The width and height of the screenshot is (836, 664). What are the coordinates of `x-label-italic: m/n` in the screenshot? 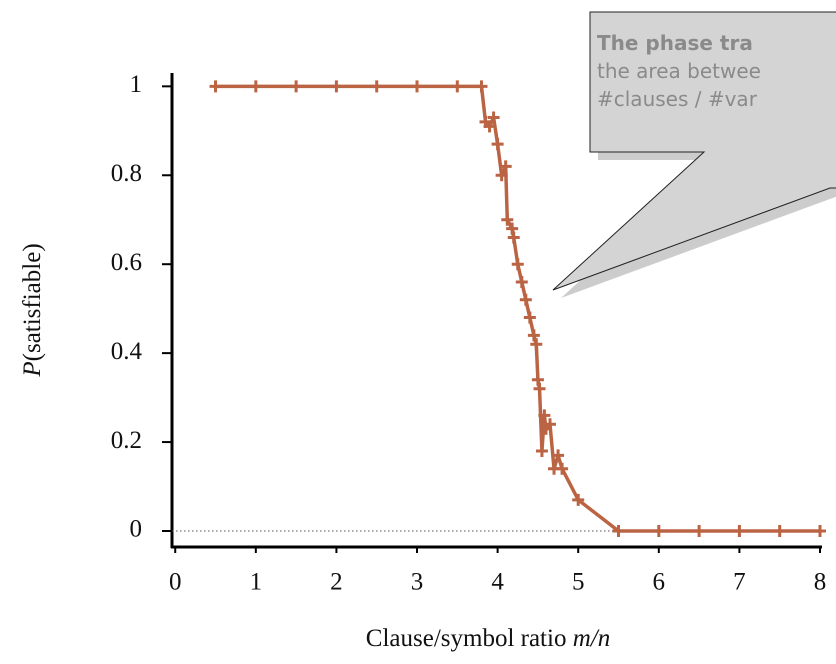 It's located at (592, 638).